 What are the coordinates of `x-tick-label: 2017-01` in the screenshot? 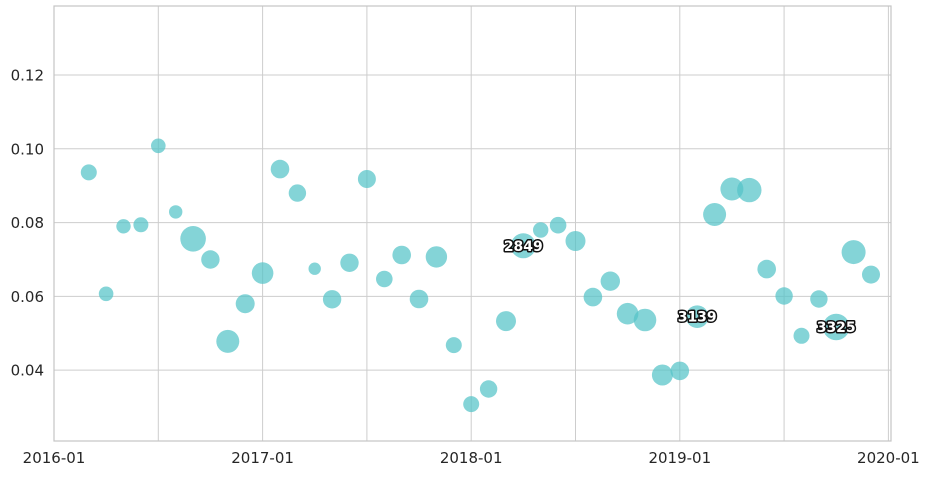 It's located at (262, 458).